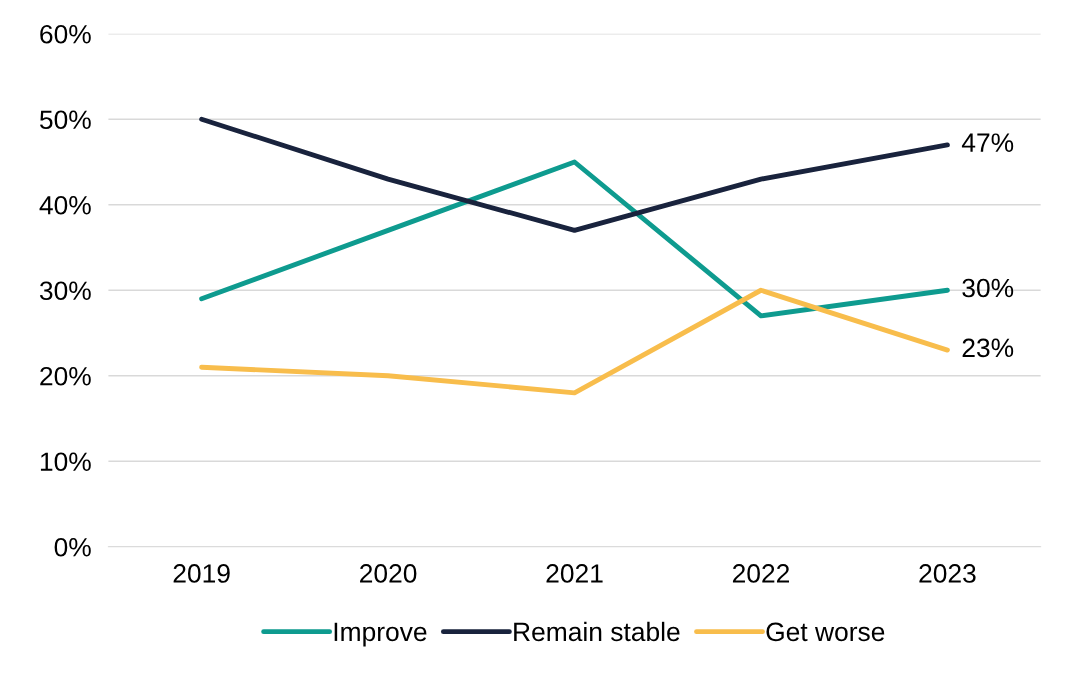  What do you see at coordinates (988, 288) in the screenshot?
I see `data-label: 30%` at bounding box center [988, 288].